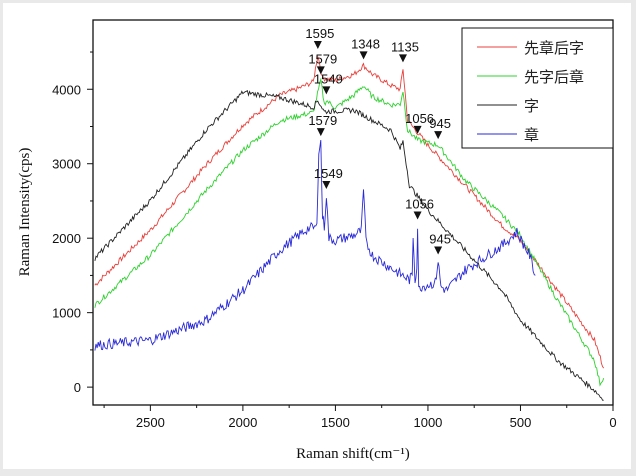 Image resolution: width=636 pixels, height=476 pixels. What do you see at coordinates (242, 422) in the screenshot?
I see `x-tick-label: 2000` at bounding box center [242, 422].